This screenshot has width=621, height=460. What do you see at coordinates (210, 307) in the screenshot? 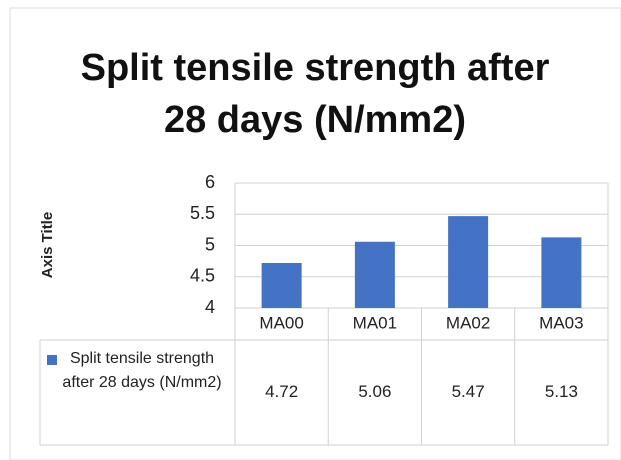
I see `y-tick-label: 4` at bounding box center [210, 307].